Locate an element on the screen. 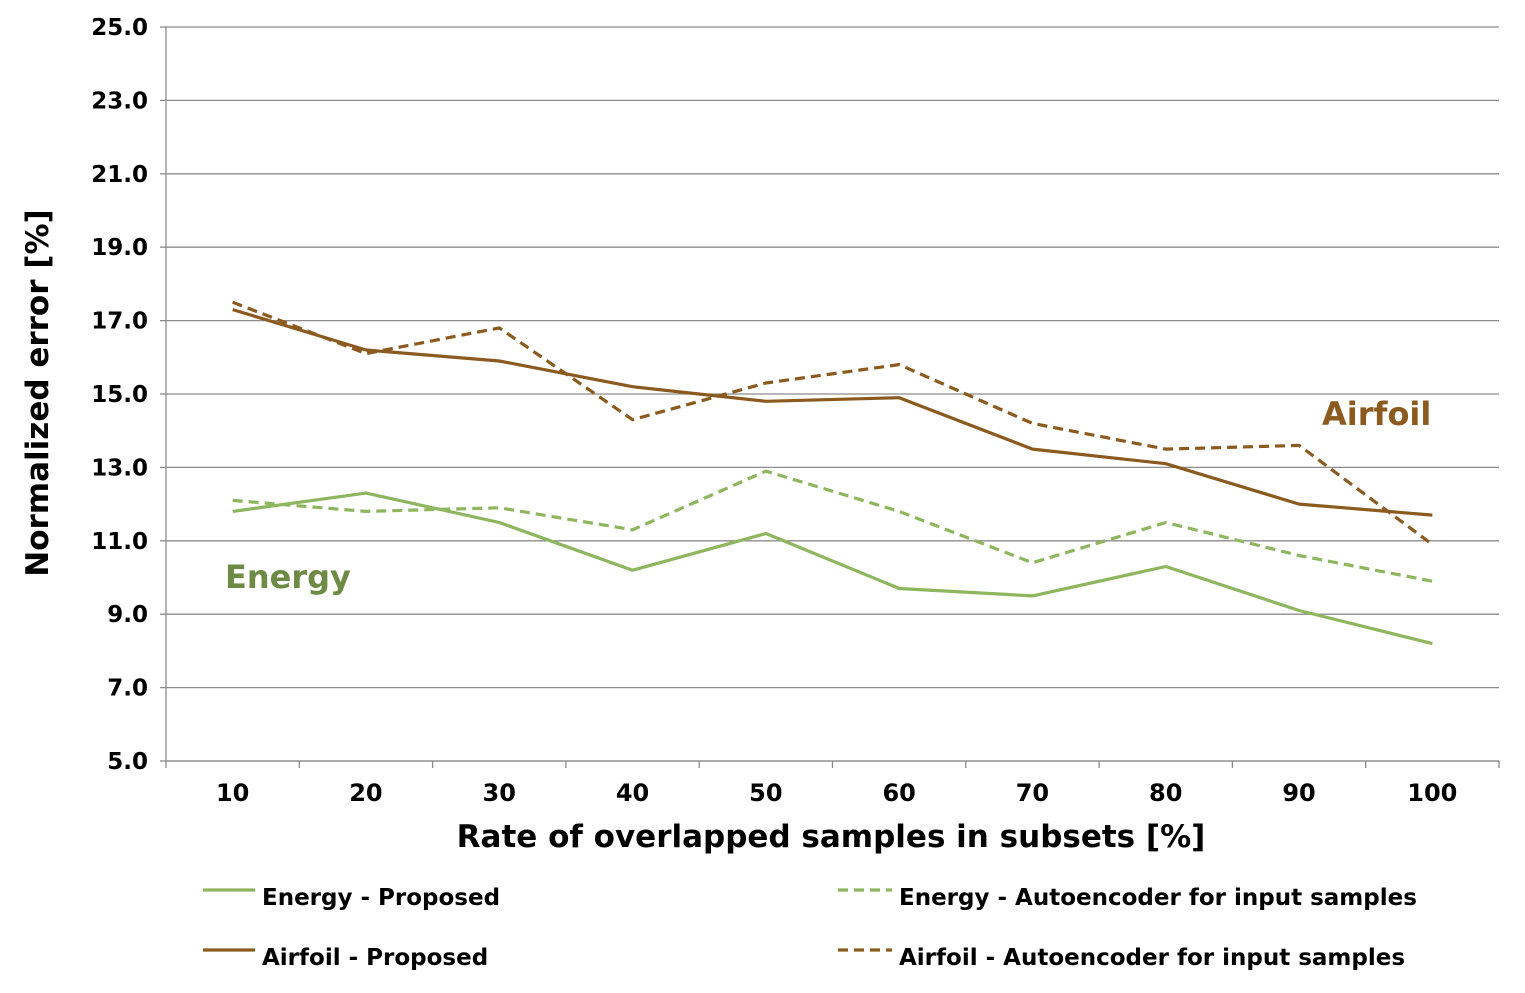 This screenshot has height=993, width=1525. x-tick-label-2: 30 is located at coordinates (499, 793).